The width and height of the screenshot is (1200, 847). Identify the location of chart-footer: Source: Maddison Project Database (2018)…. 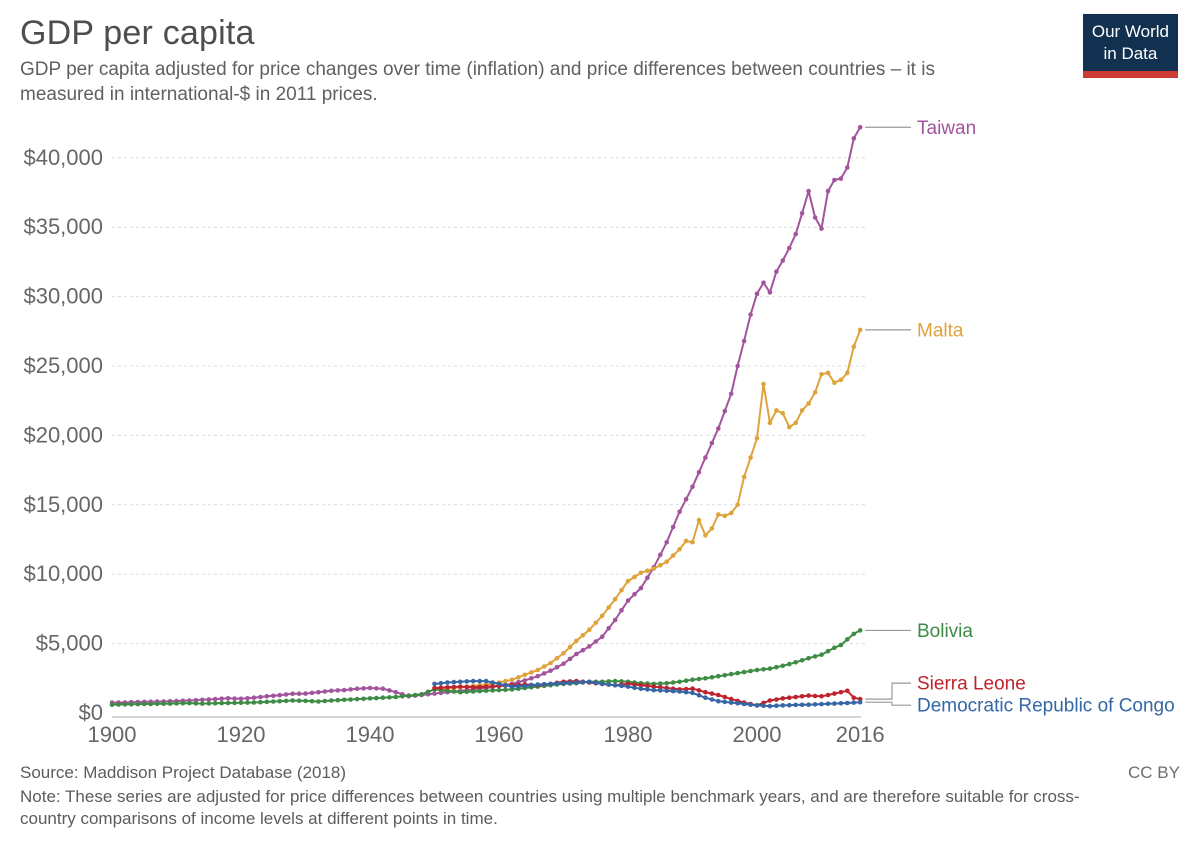
(600, 796).